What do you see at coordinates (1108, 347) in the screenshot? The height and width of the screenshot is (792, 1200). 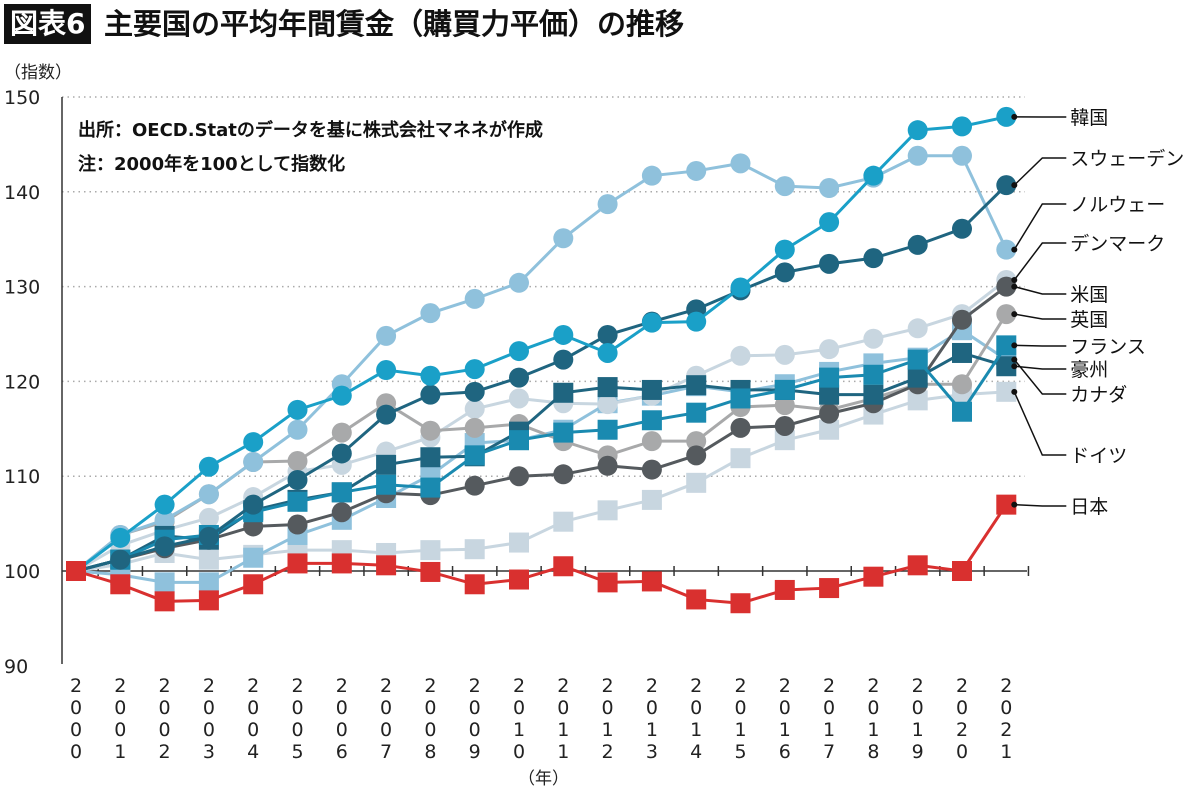 I see `series-label: フランス` at bounding box center [1108, 347].